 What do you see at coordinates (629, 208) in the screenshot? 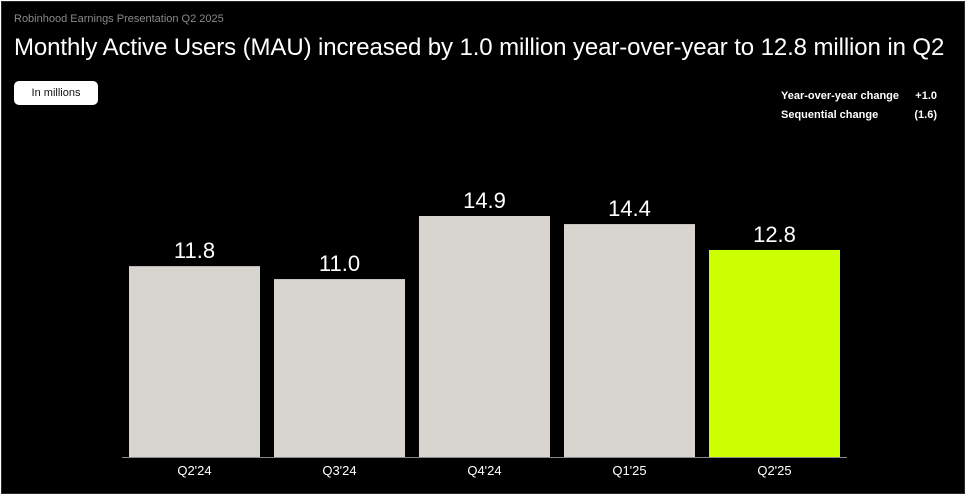
I see `bar-value-label: 14.4` at bounding box center [629, 208].